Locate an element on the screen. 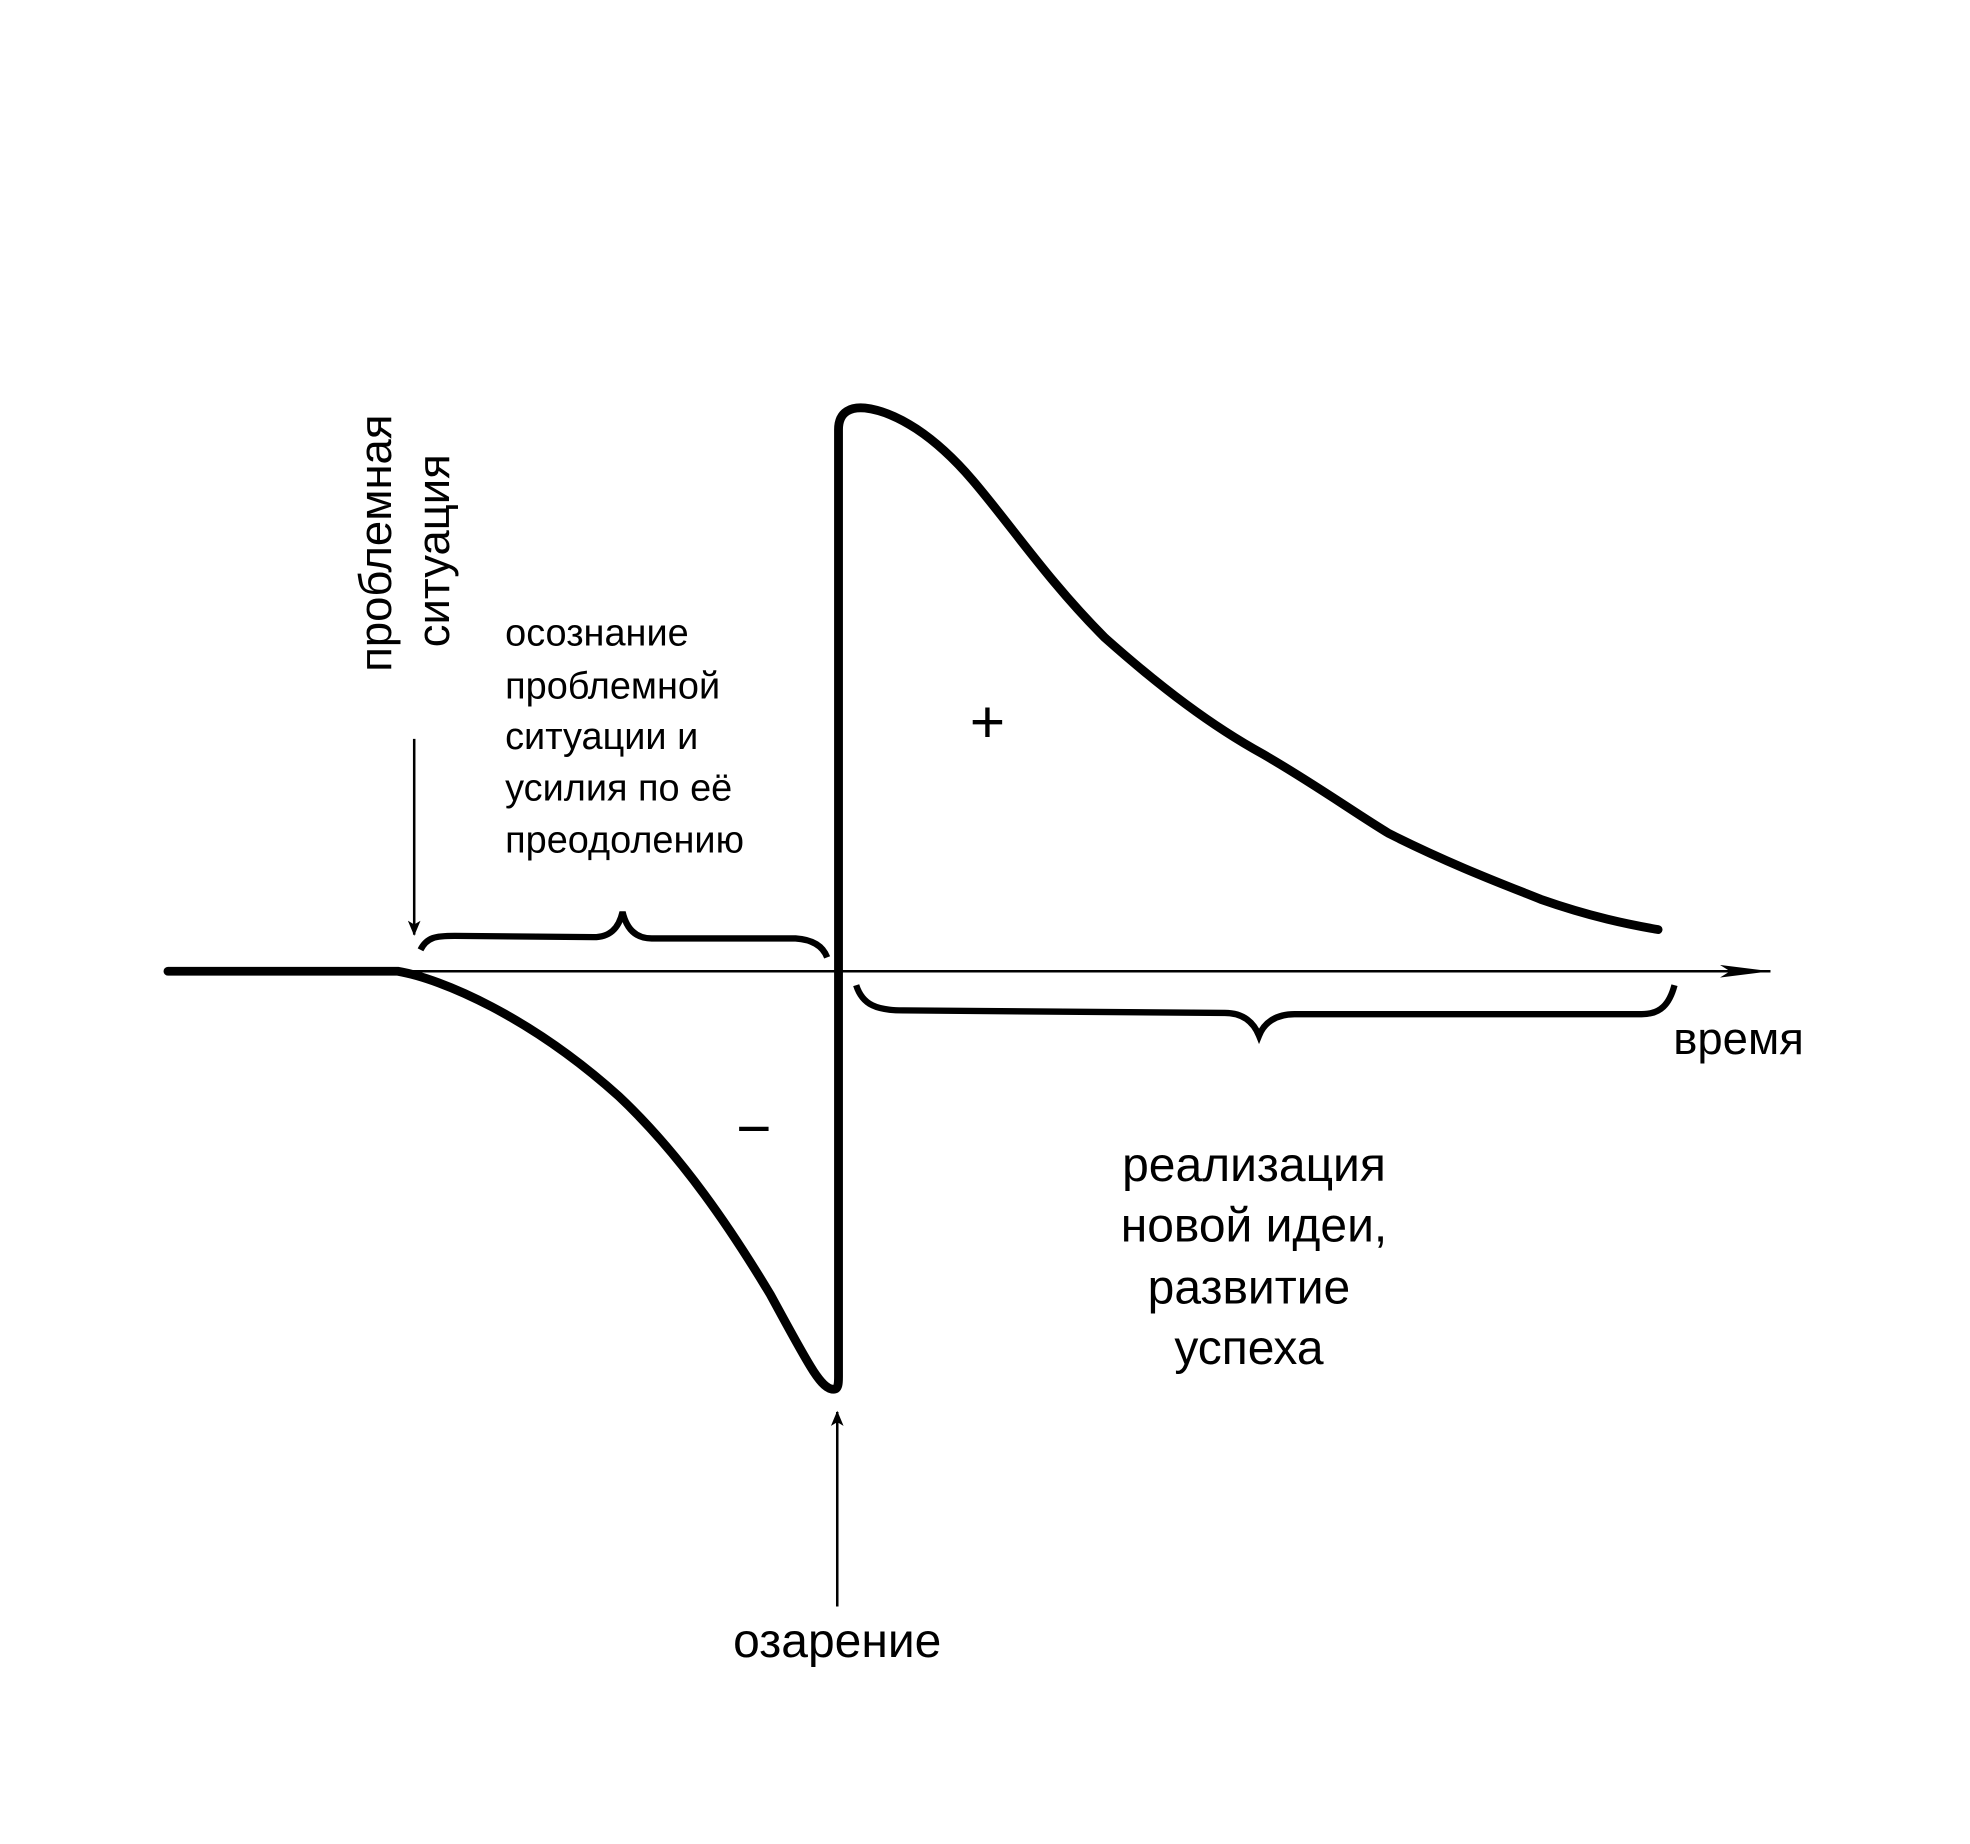 This screenshot has height=1844, width=1970. axis-label: время is located at coordinates (1738, 1038).